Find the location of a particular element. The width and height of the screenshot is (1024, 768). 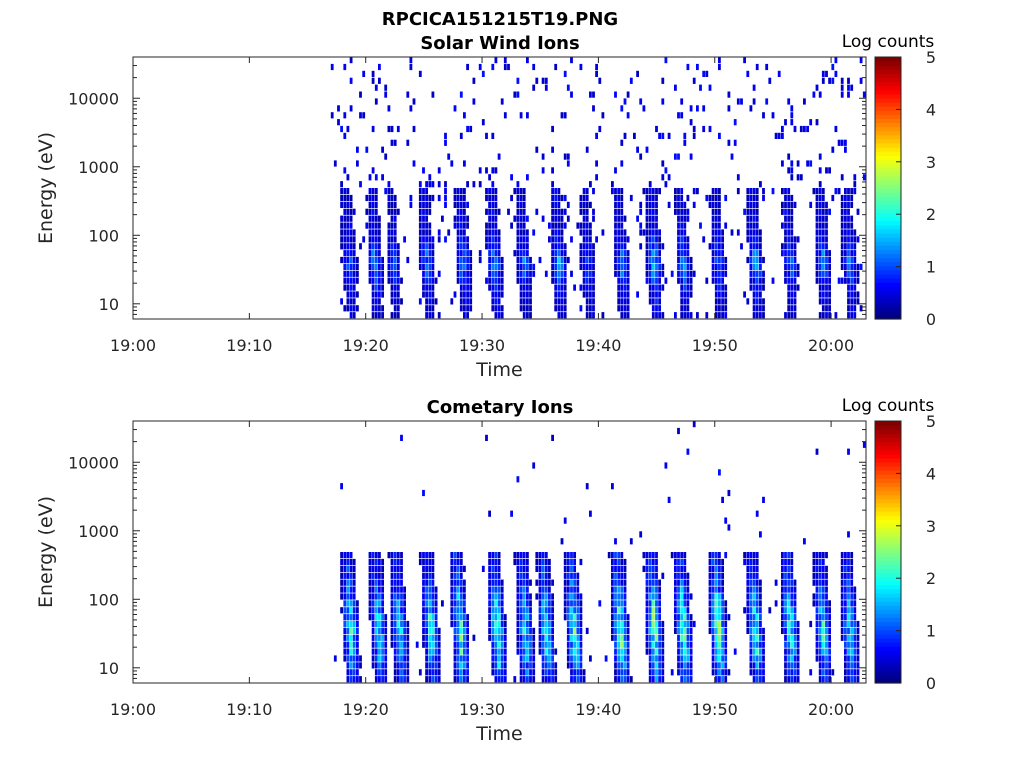

y-tick-label: 100 is located at coordinates (103, 235).